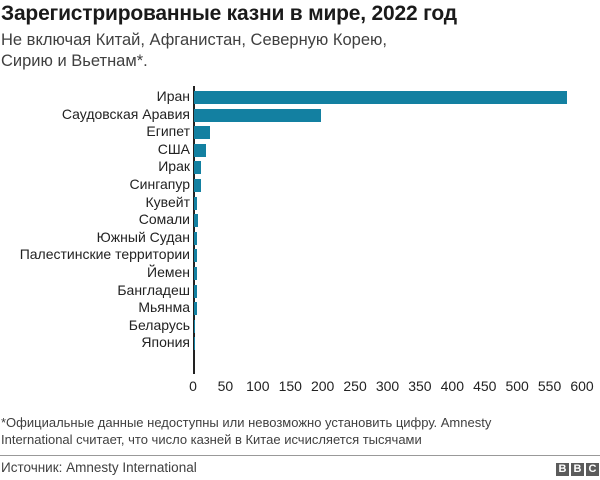 This screenshot has width=600, height=480. What do you see at coordinates (165, 342) in the screenshot?
I see `category-label: Япония` at bounding box center [165, 342].